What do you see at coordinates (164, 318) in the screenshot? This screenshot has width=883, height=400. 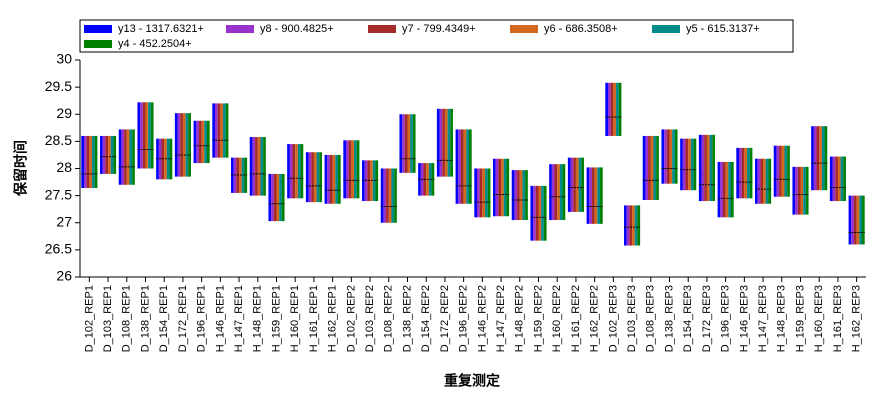 I see `x-tick-label: D_154_REP1` at bounding box center [164, 318].